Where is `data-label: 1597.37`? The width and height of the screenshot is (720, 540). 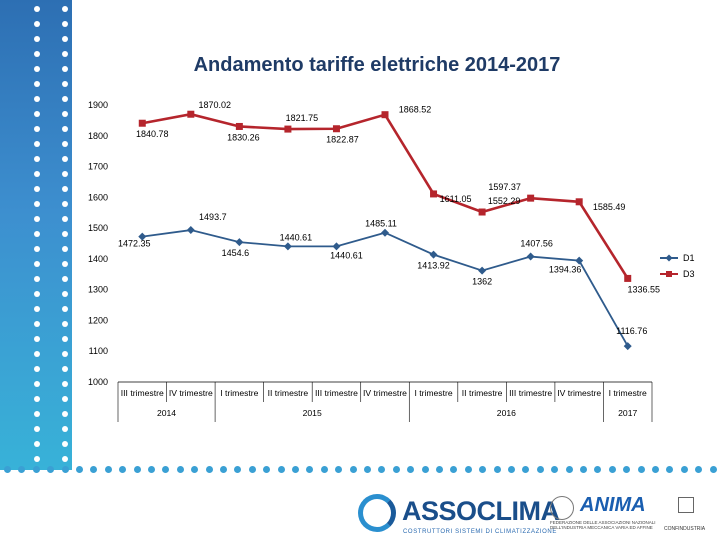
data-label: 1597.37 is located at coordinates (504, 187).